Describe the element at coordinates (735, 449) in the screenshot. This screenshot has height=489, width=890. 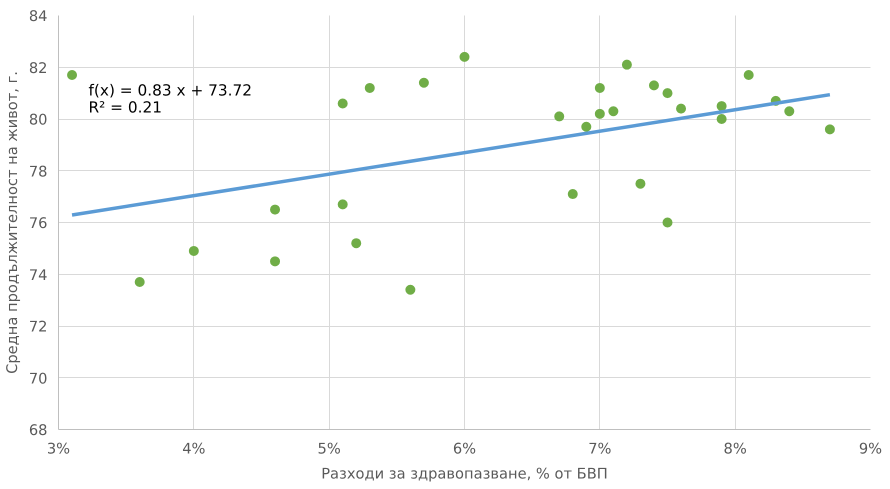
I see `x-tick-label: 8%` at that location.